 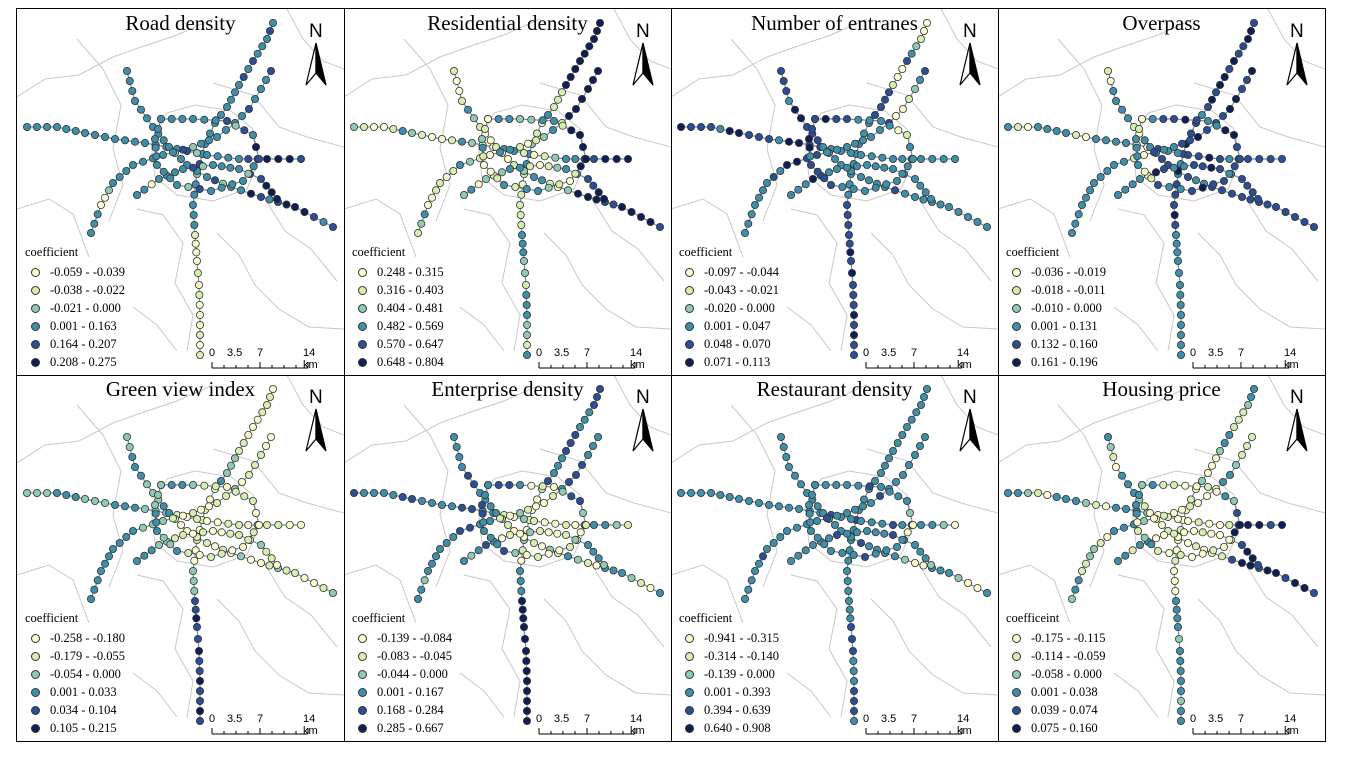 What do you see at coordinates (818, 143) in the screenshot?
I see `metro-line` at bounding box center [818, 143].